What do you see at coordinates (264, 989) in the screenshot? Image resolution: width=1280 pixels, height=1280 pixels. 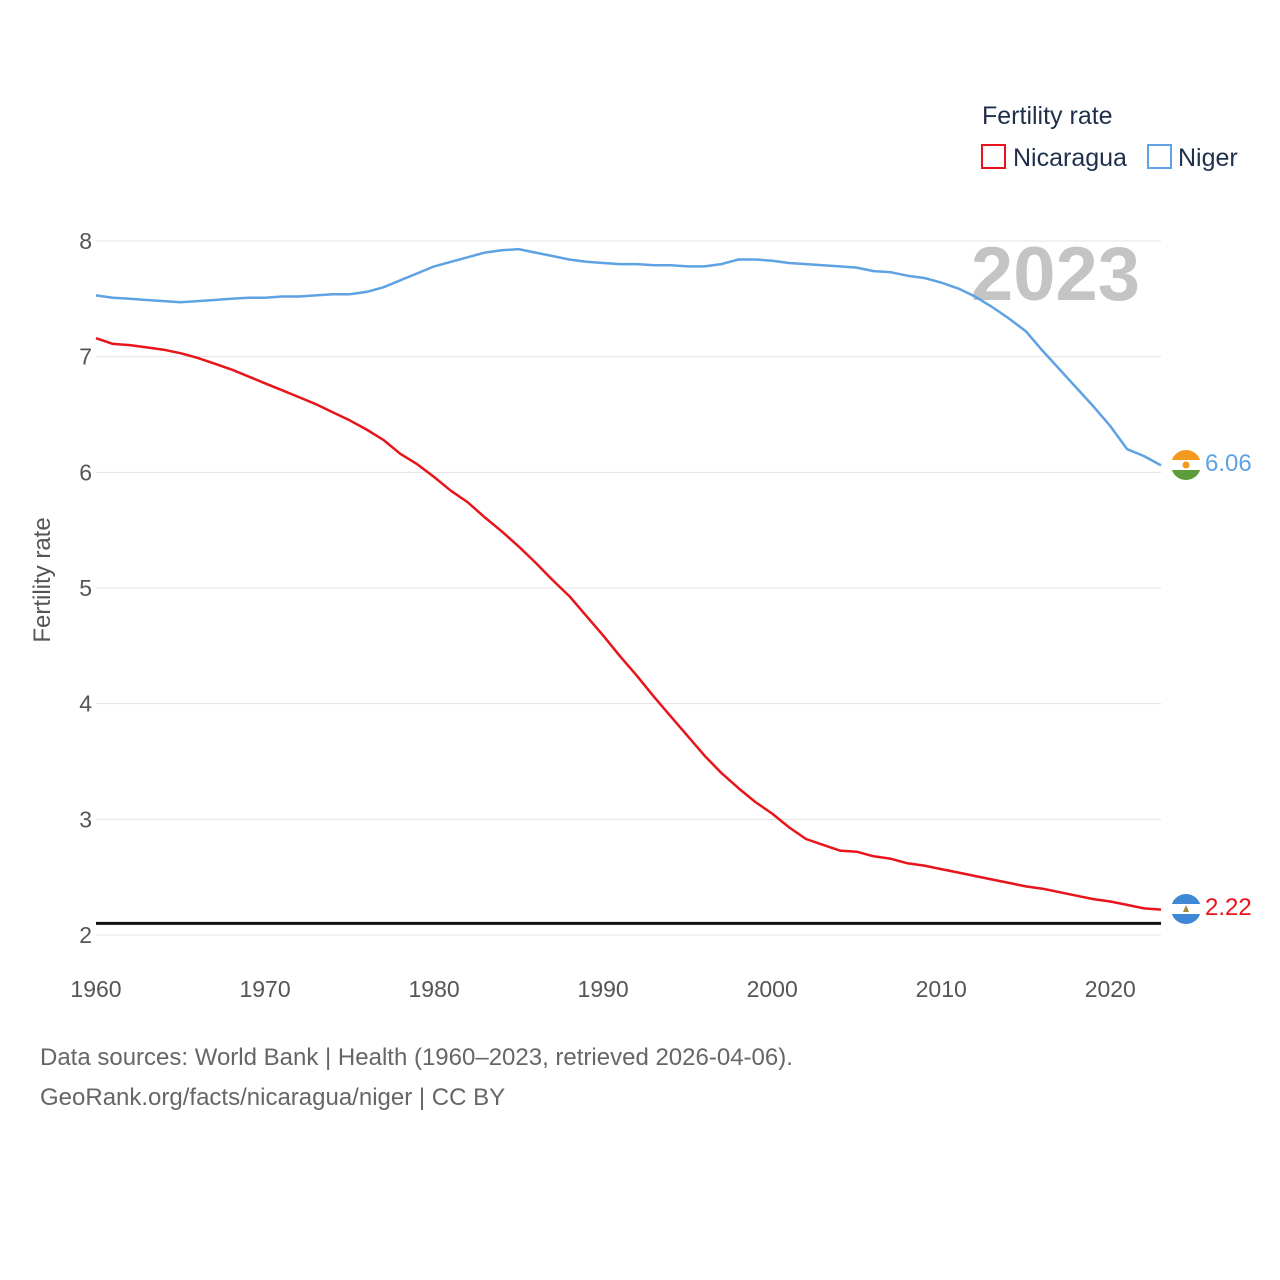 I see `x-tick-label: 1970` at bounding box center [264, 989].